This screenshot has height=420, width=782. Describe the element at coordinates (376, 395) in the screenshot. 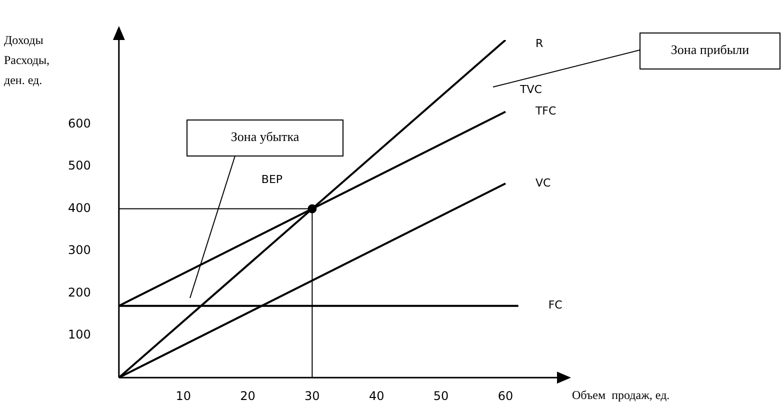

I see `x-tick-label: 40` at that location.